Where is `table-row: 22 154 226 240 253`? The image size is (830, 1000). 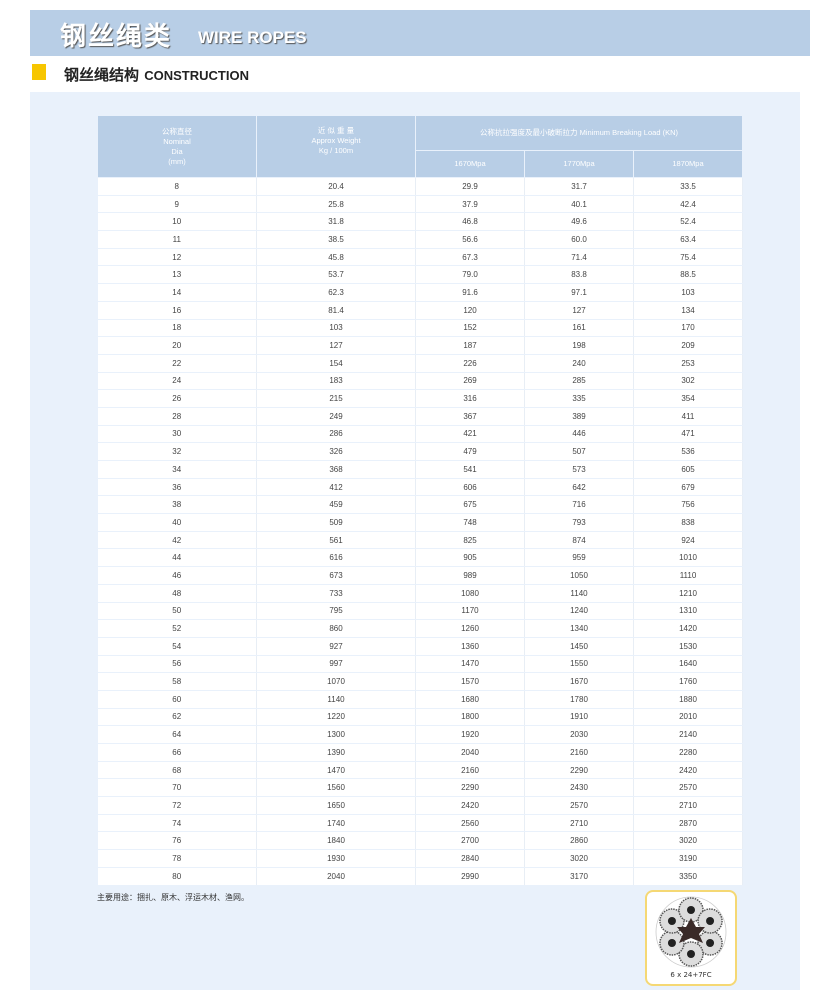 table-row: 22 154 226 240 253 is located at coordinates (420, 363).